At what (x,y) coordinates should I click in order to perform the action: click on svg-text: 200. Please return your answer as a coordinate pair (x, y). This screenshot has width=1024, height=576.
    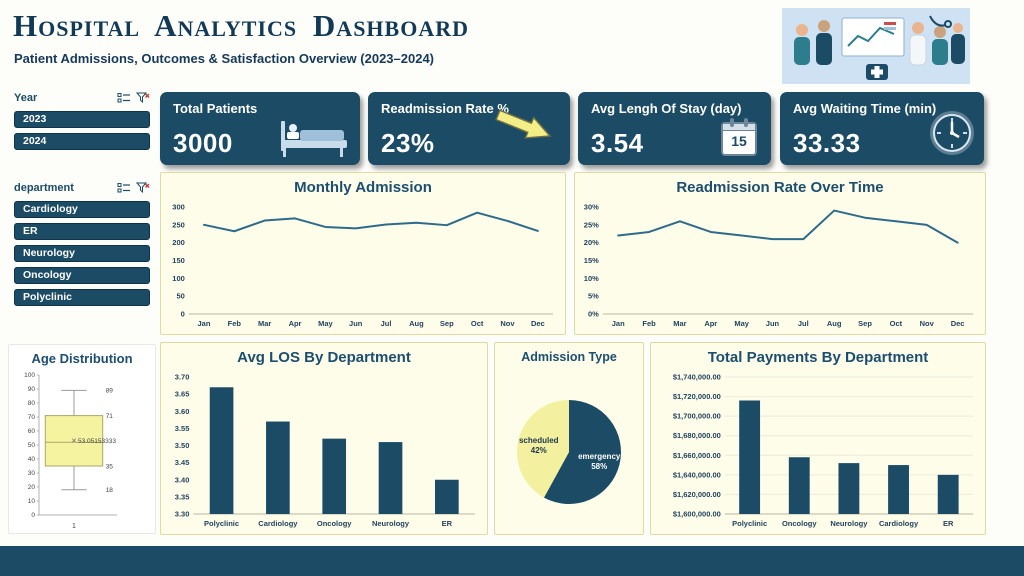
    Looking at the image, I should click on (178, 242).